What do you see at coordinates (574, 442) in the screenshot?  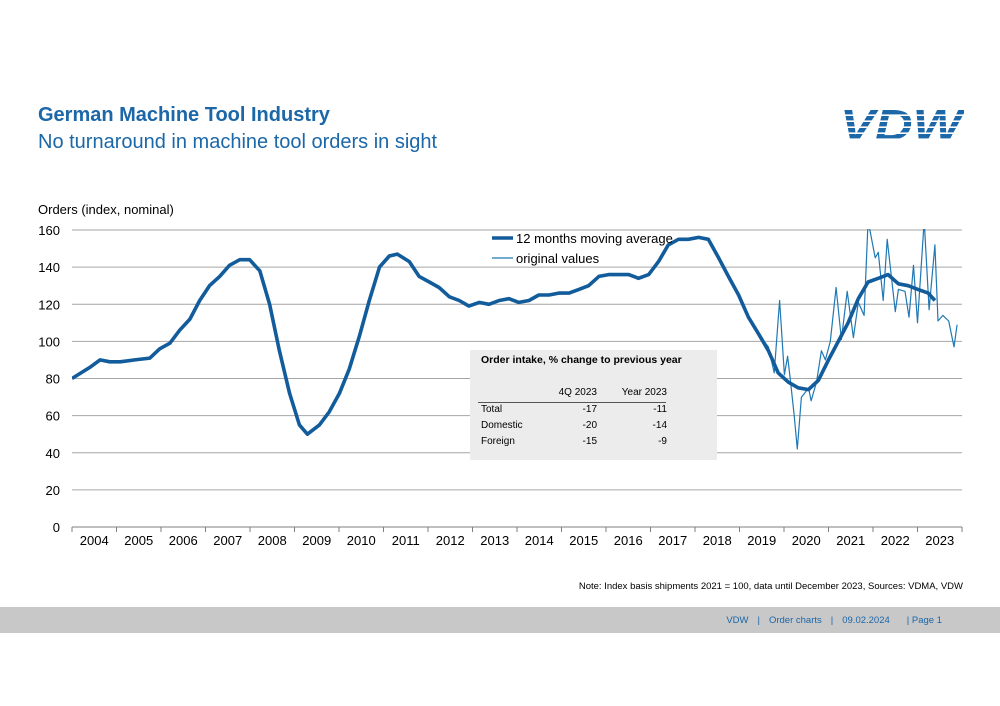 I see `table-row: Foreign -15 -9` at bounding box center [574, 442].